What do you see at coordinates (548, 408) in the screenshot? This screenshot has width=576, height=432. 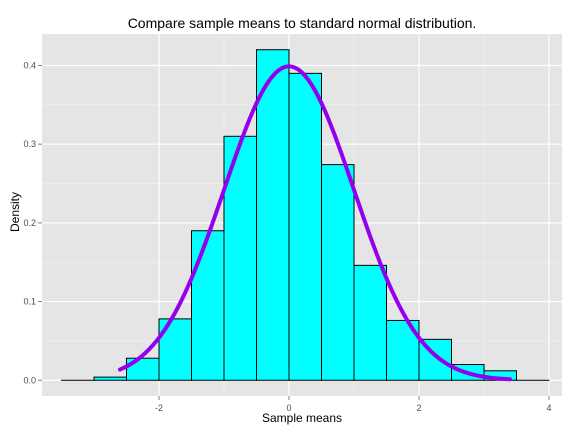 I see `x-tick-label: 4` at bounding box center [548, 408].